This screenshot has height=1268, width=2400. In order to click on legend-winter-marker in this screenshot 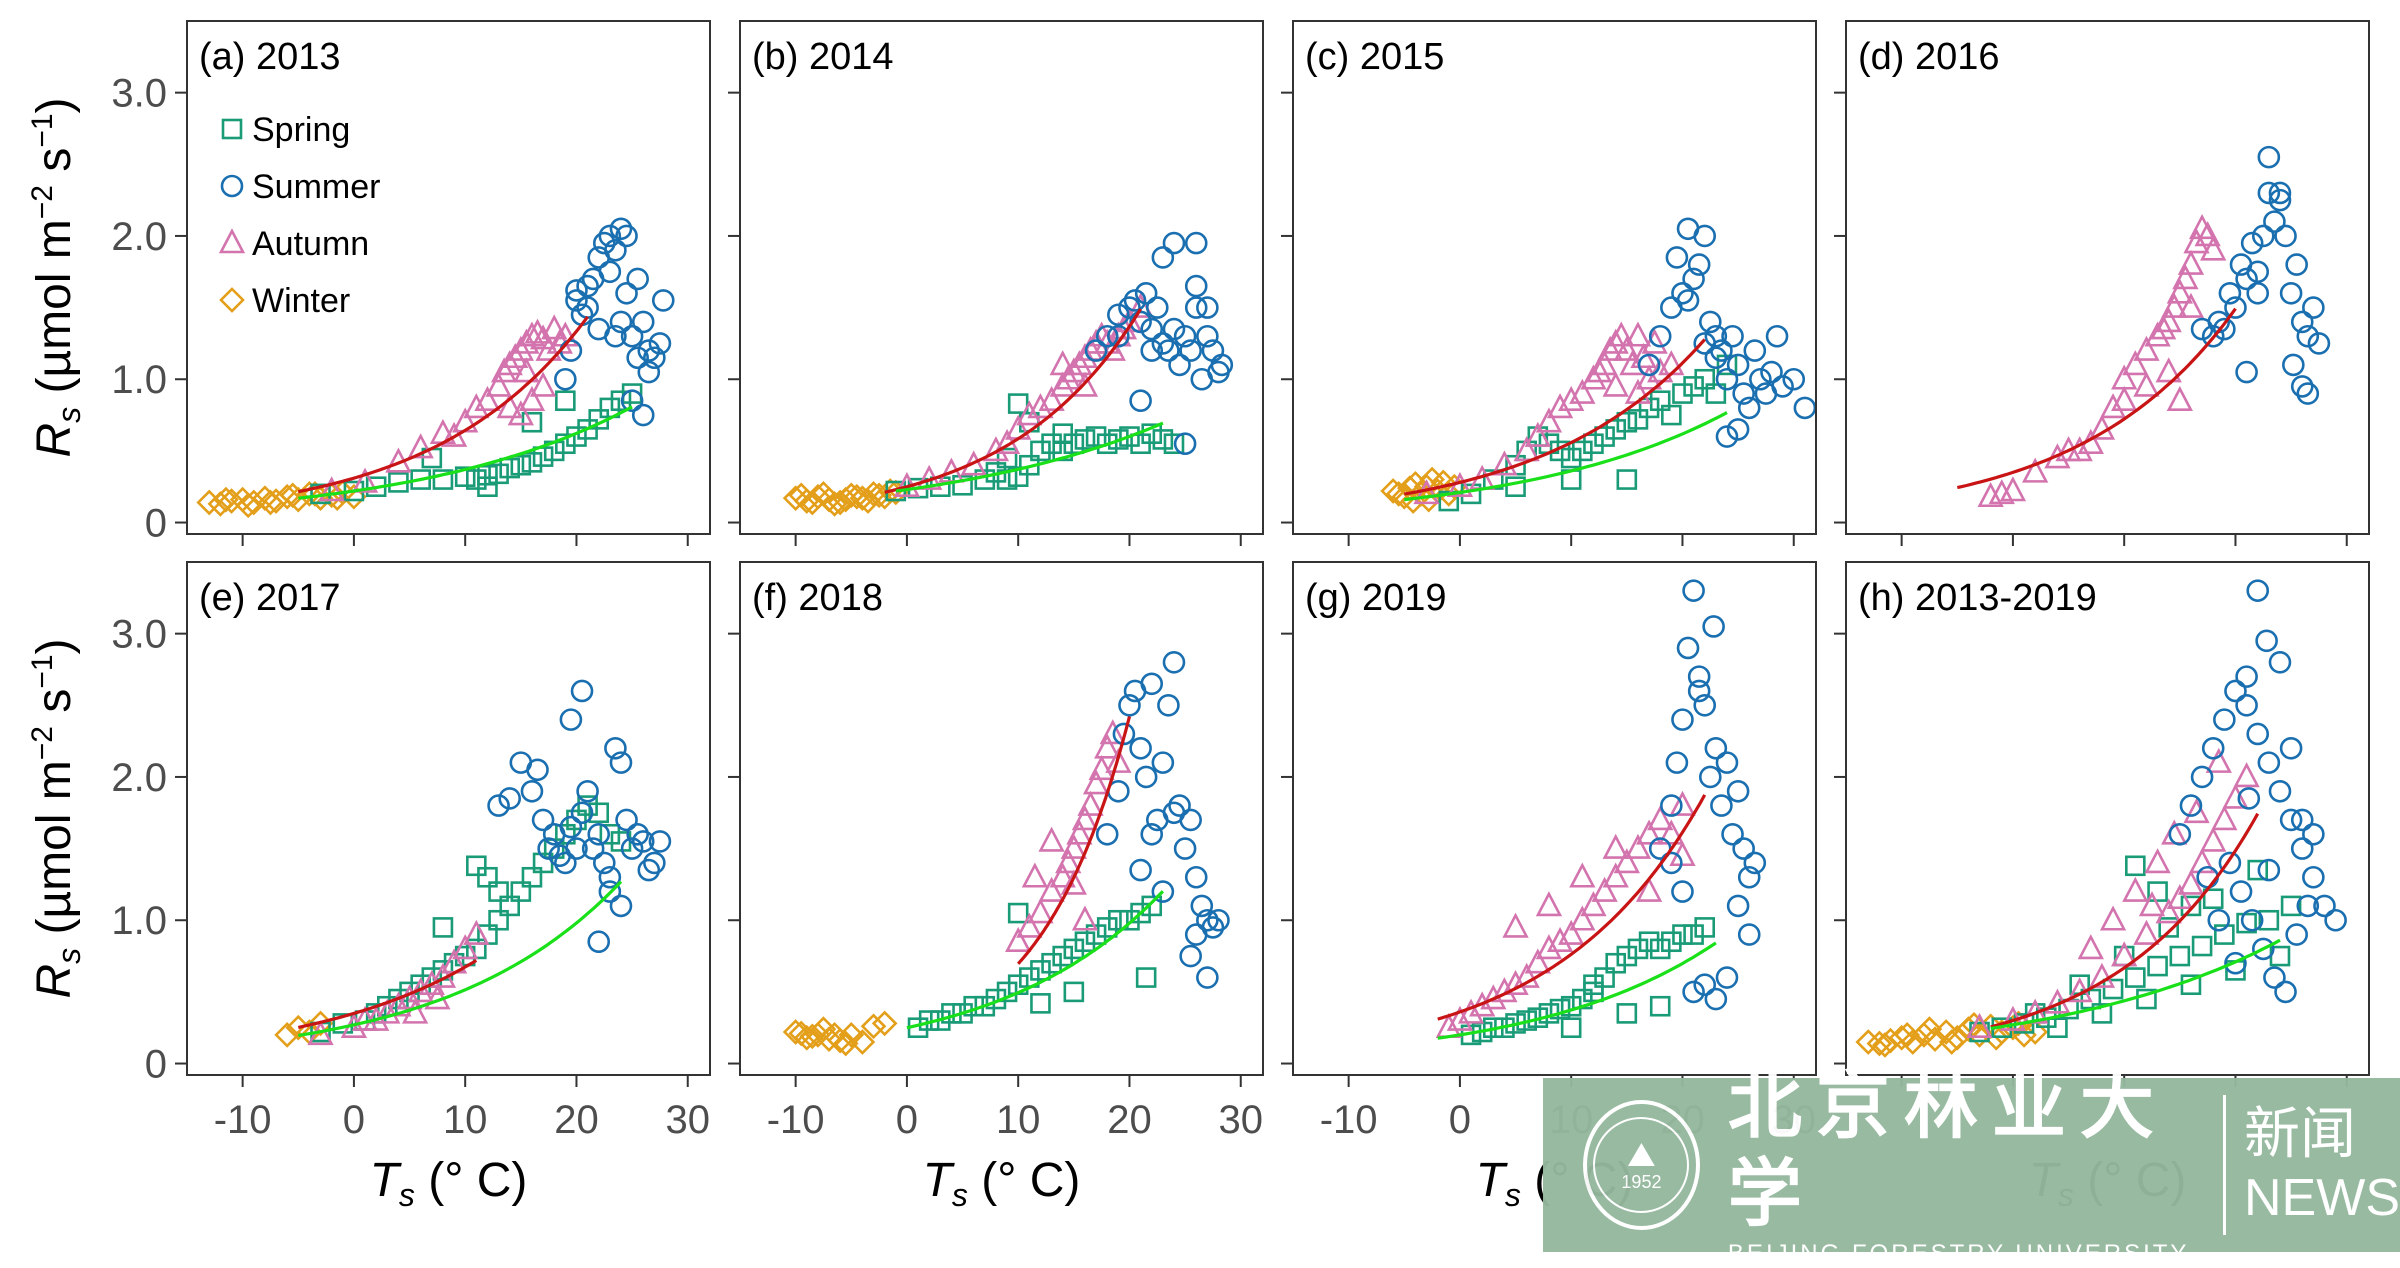, I will do `click(232, 300)`.